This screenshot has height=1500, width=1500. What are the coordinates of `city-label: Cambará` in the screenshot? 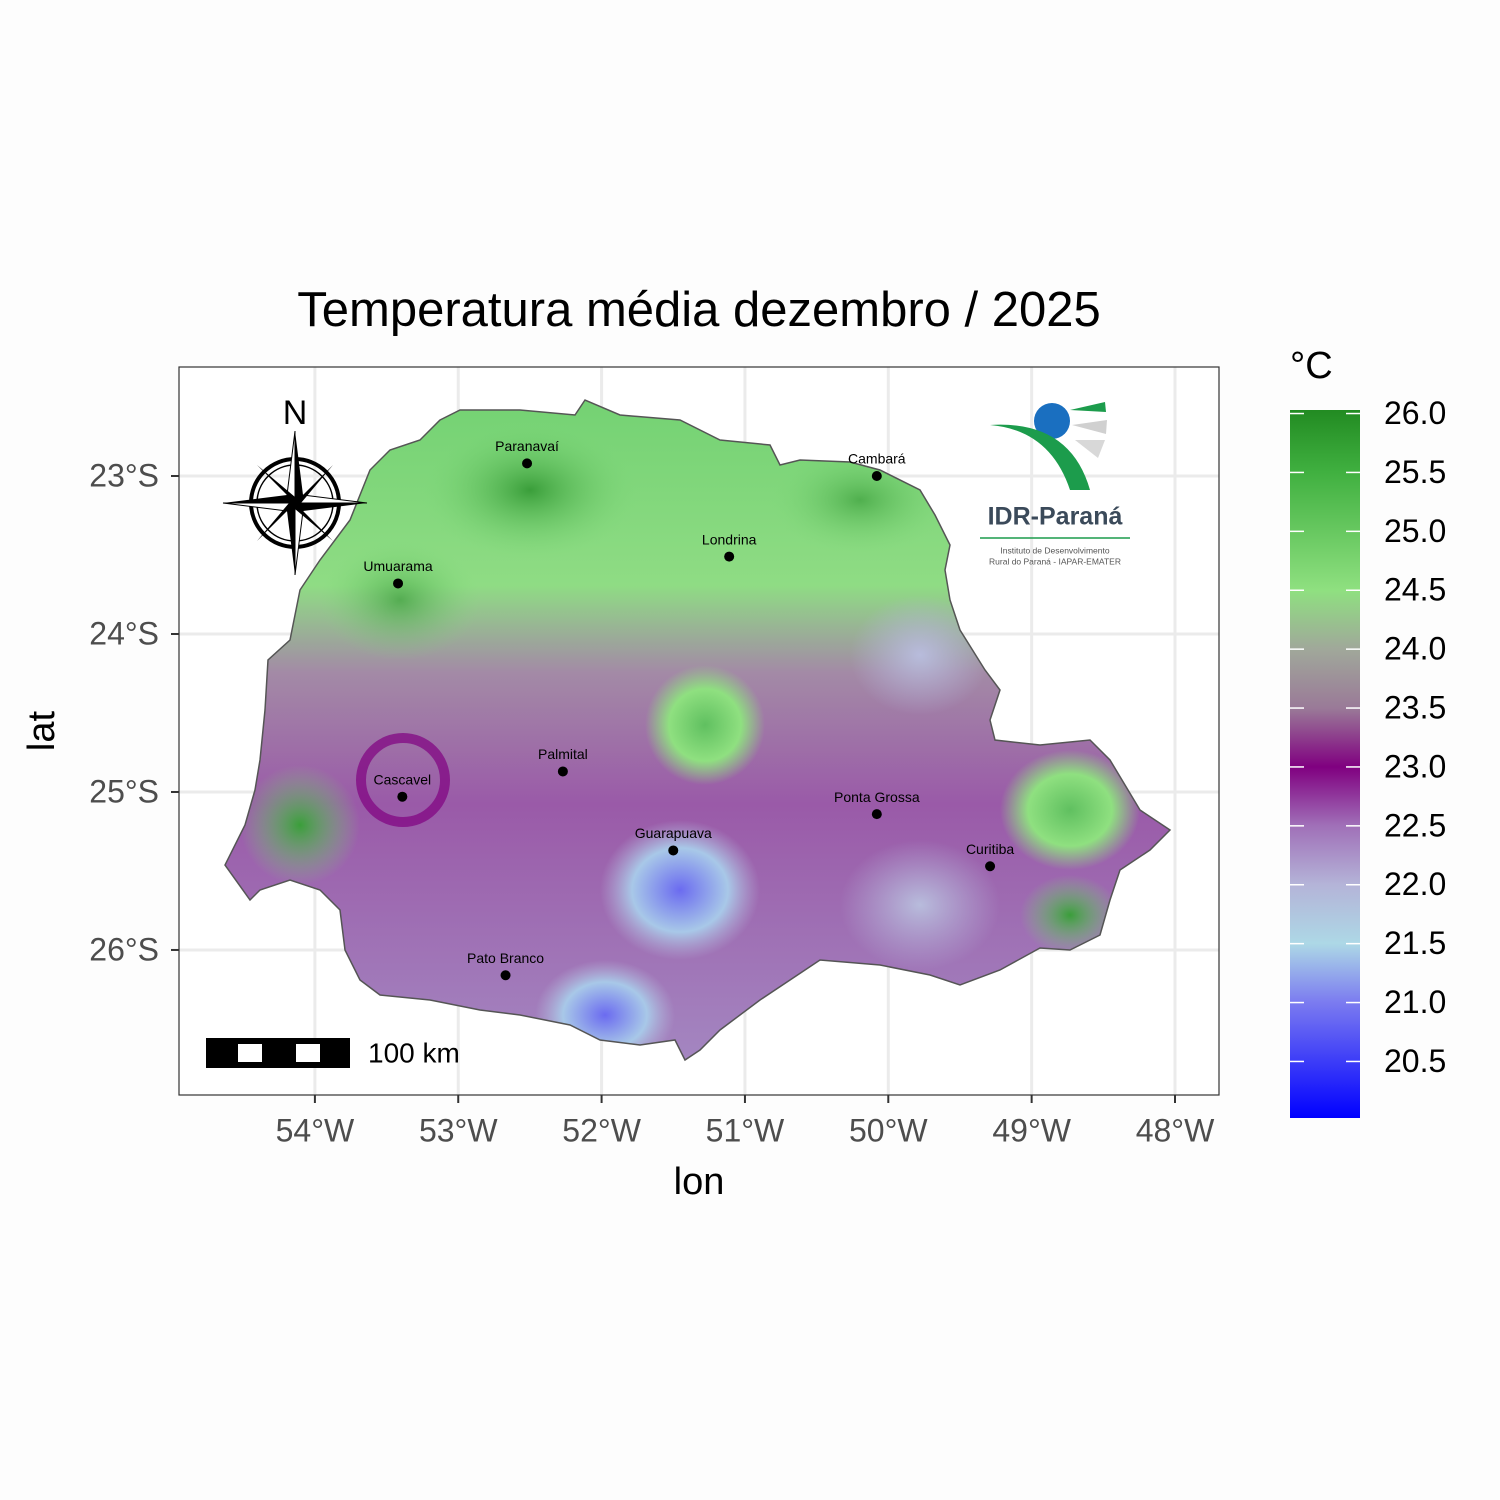 It's located at (877, 459).